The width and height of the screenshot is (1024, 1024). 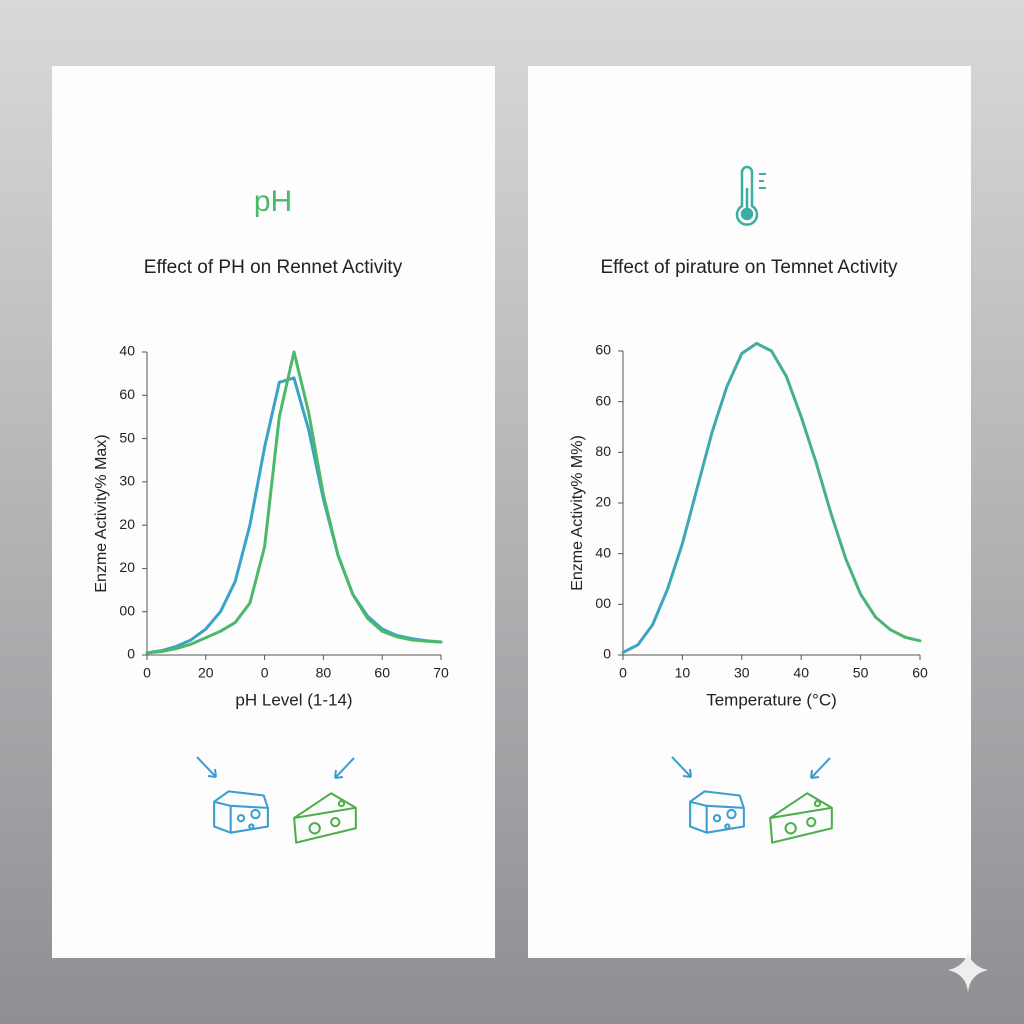 What do you see at coordinates (127, 481) in the screenshot?
I see `y-tick-label: 30` at bounding box center [127, 481].